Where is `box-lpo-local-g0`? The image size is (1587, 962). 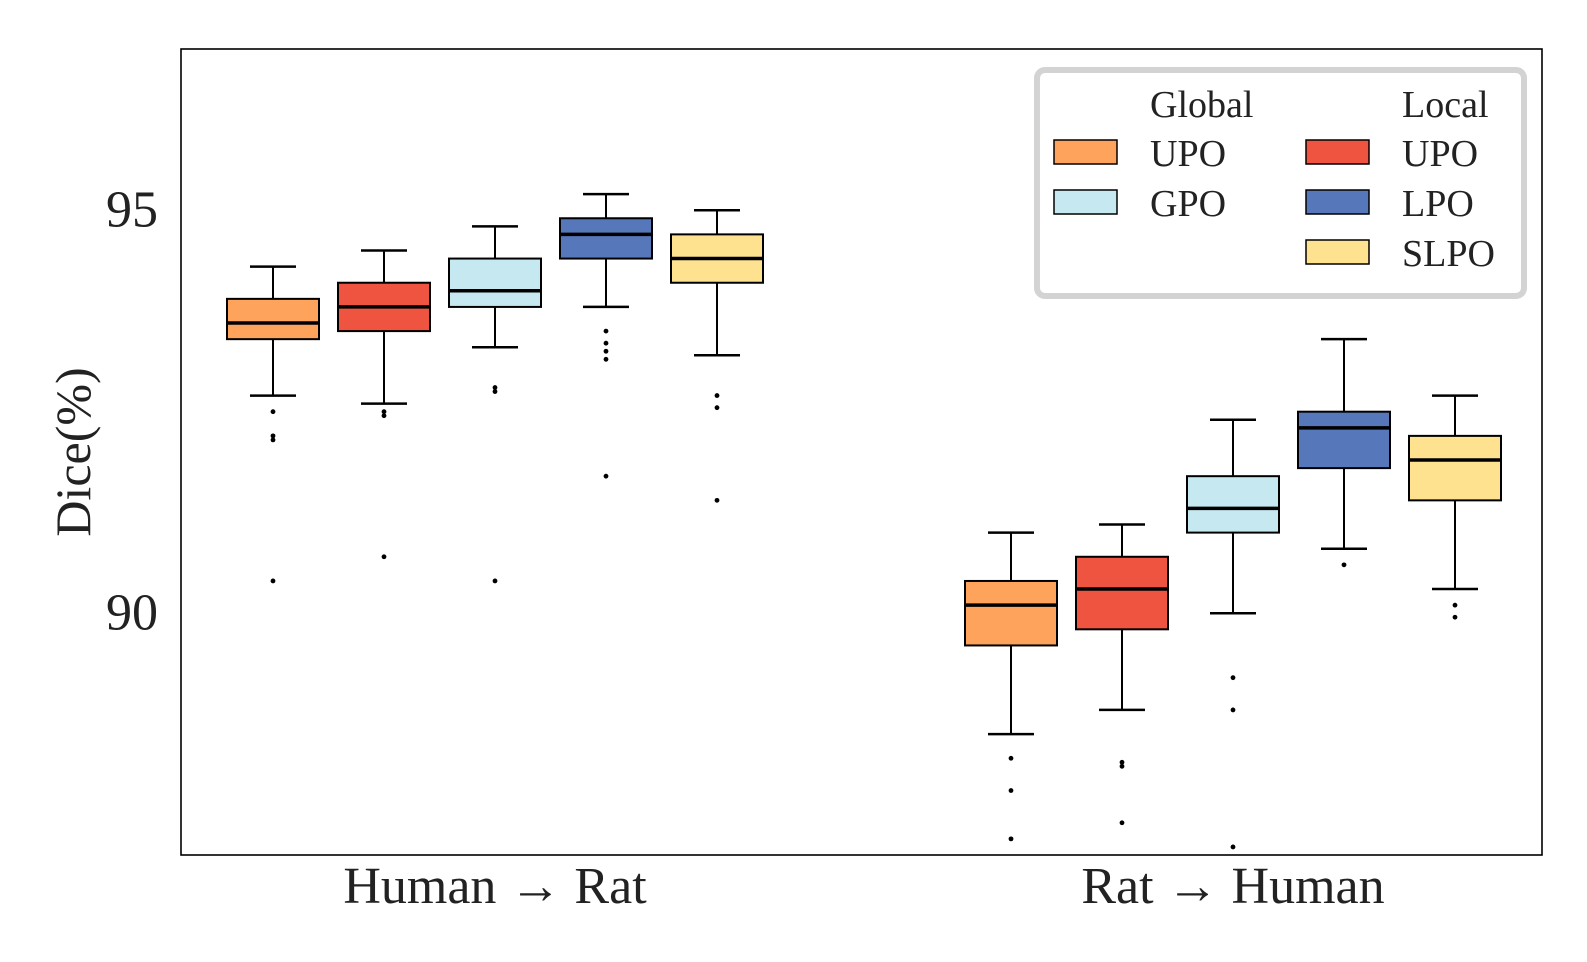
box-lpo-local-g0 is located at coordinates (606, 238).